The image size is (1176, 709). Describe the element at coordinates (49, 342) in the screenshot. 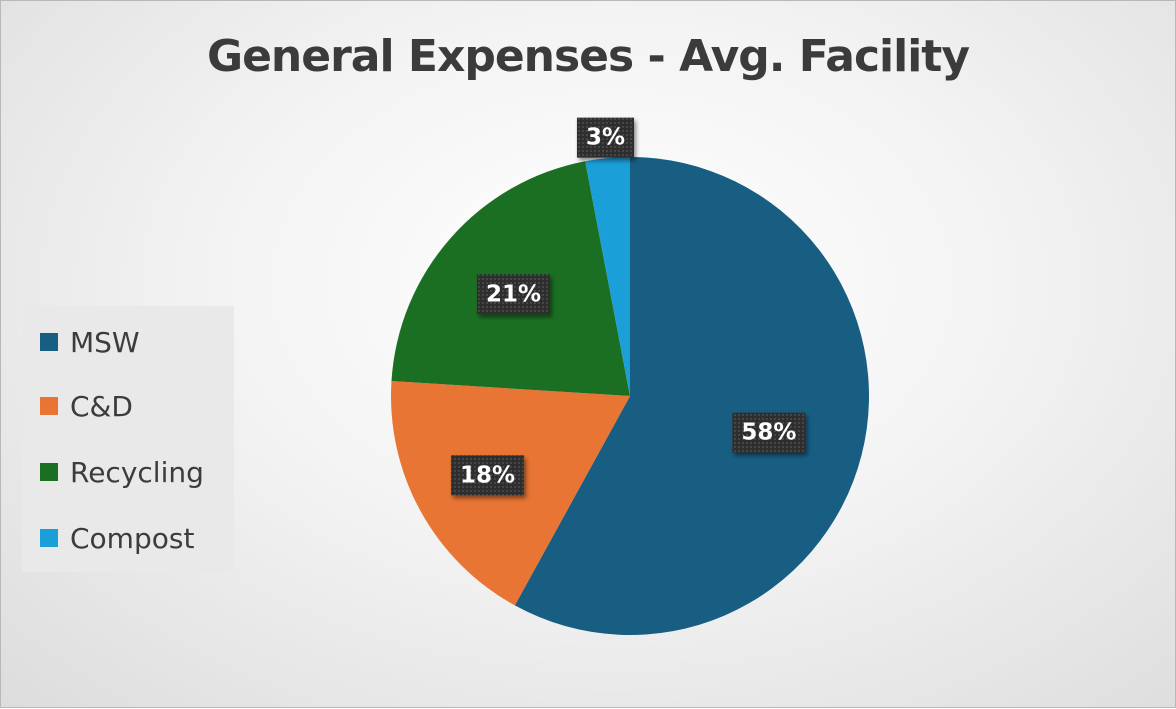

I see `legend-swatch-msw` at that location.